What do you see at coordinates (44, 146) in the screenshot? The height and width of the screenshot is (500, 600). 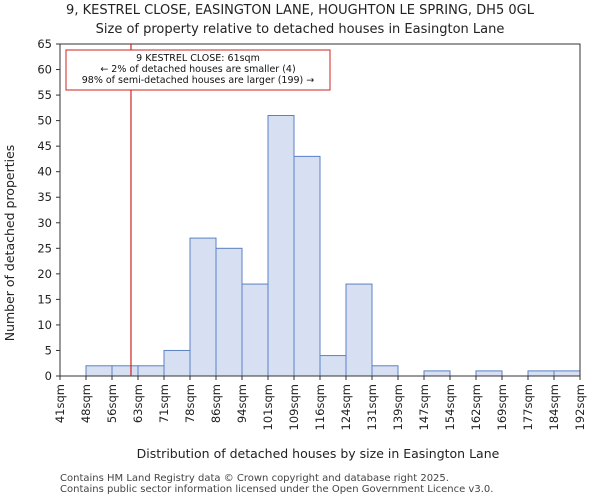 I see `y-tick-label: 45` at bounding box center [44, 146].